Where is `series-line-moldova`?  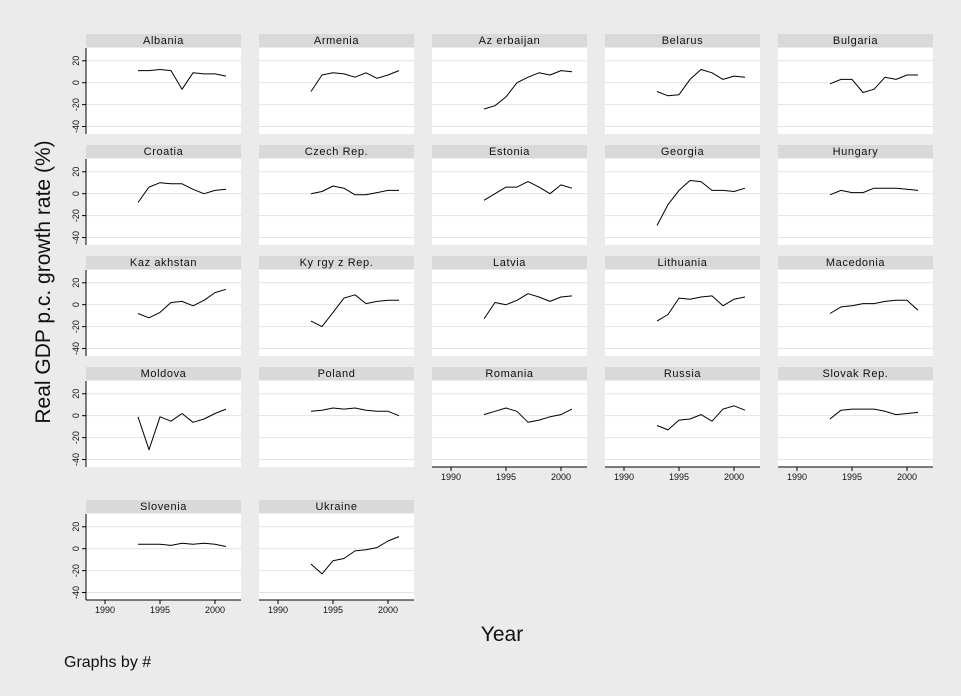
series-line-moldova is located at coordinates (182, 429).